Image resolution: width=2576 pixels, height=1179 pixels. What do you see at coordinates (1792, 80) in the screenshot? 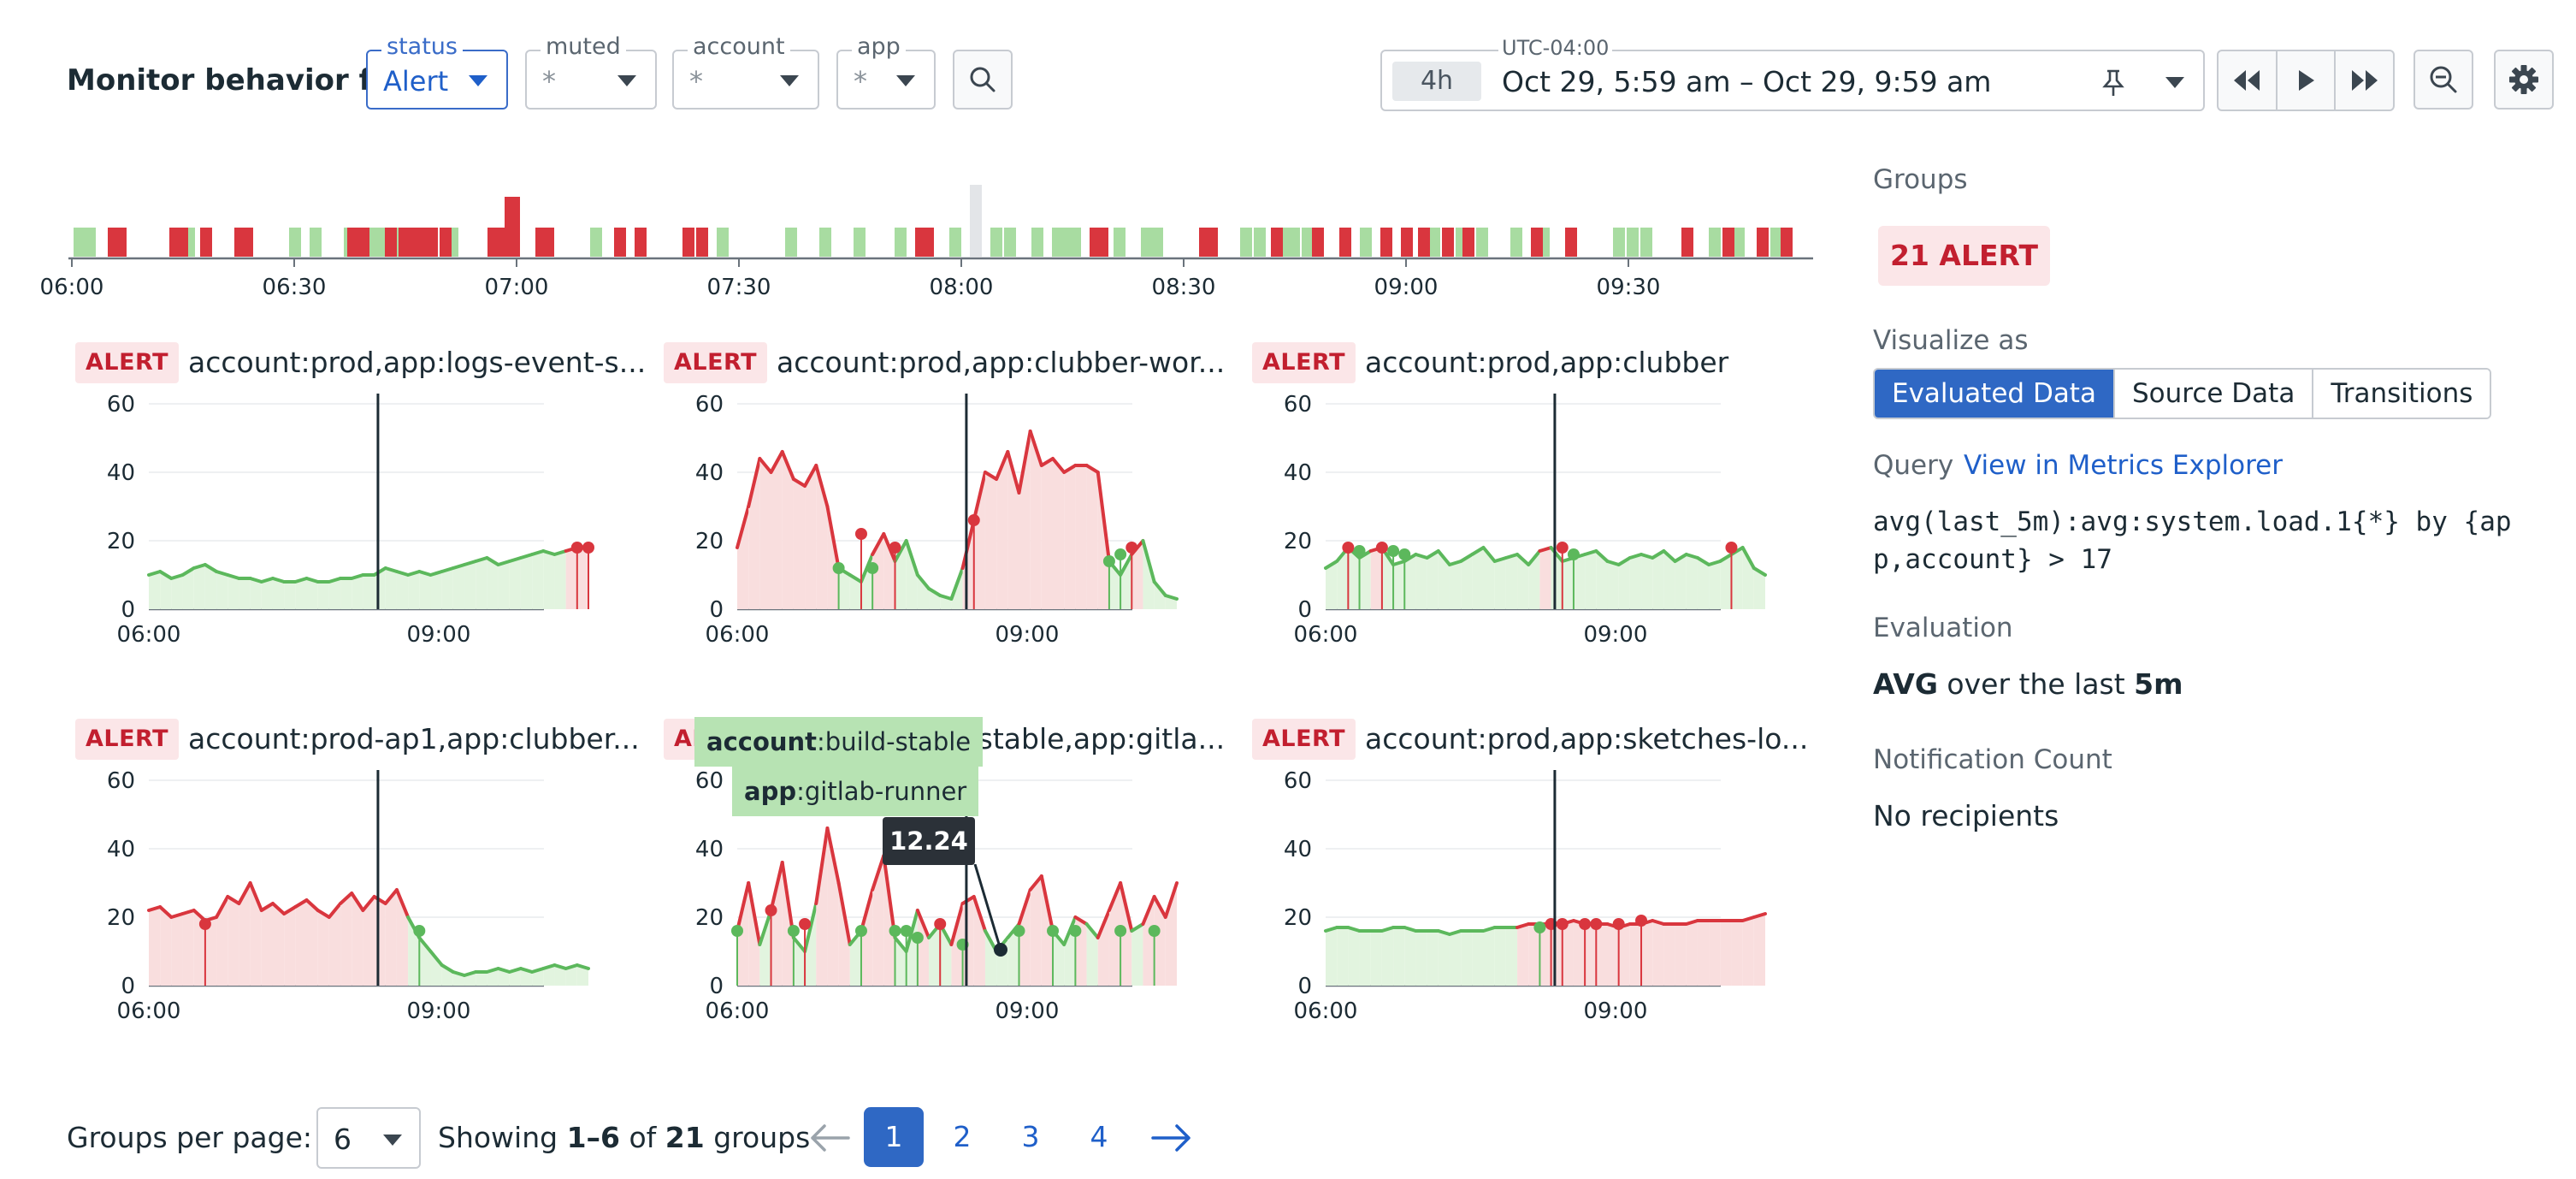
I see `time-range-picker: 4h Oct 29, 5:59 am – Oct 29, 9:59 am` at bounding box center [1792, 80].